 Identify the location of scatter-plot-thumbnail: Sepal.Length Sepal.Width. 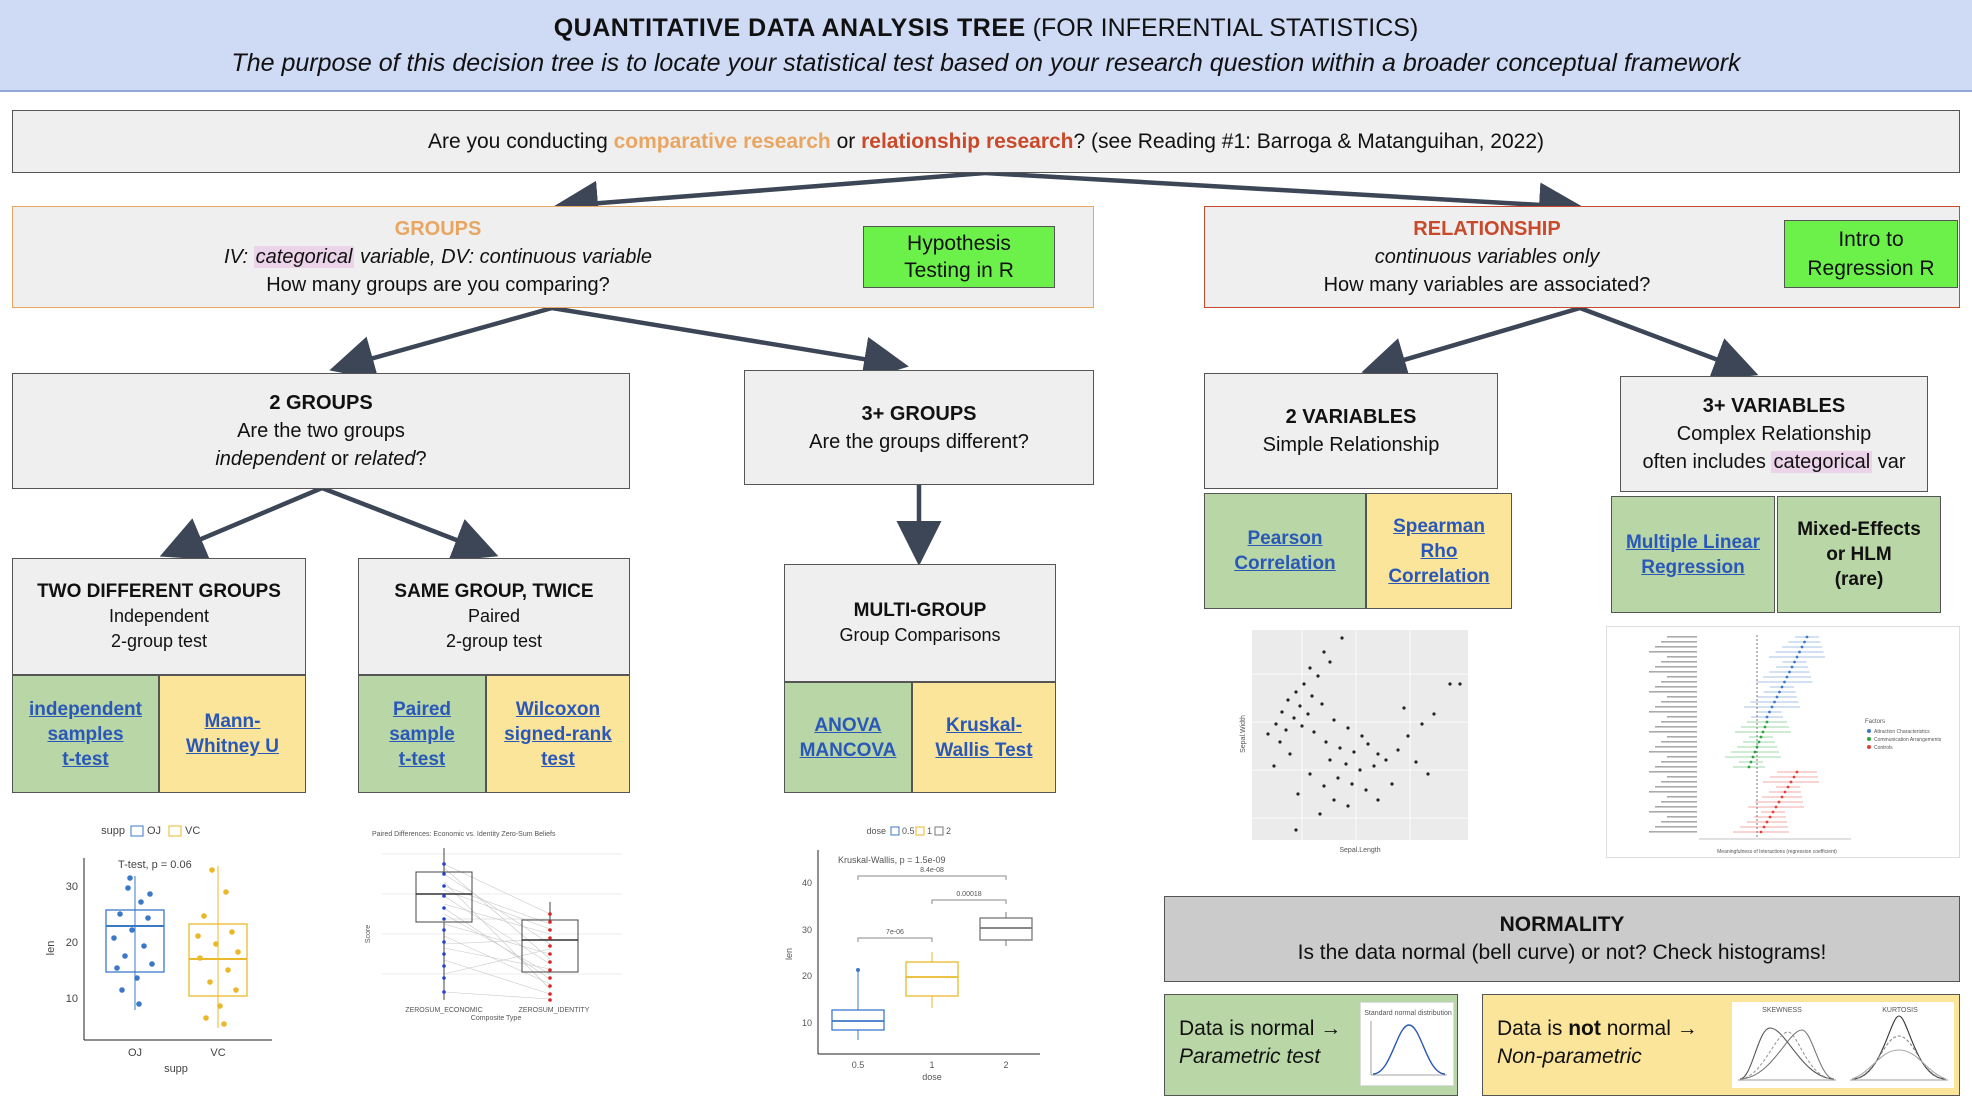
(1356, 742).